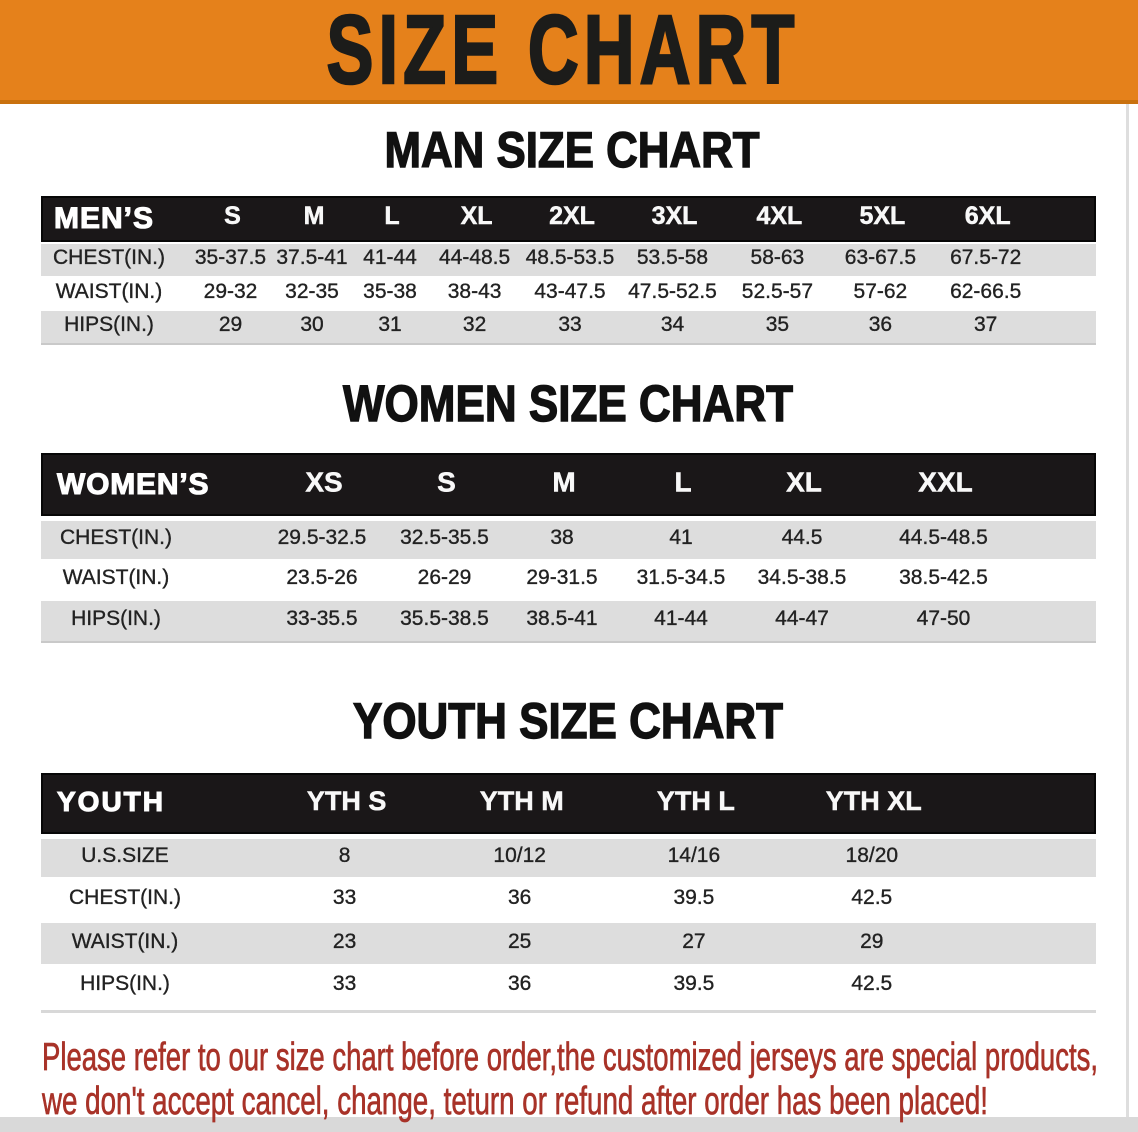 The width and height of the screenshot is (1138, 1132). Describe the element at coordinates (572, 148) in the screenshot. I see `svg-text: MAN SIZE CHART` at that location.